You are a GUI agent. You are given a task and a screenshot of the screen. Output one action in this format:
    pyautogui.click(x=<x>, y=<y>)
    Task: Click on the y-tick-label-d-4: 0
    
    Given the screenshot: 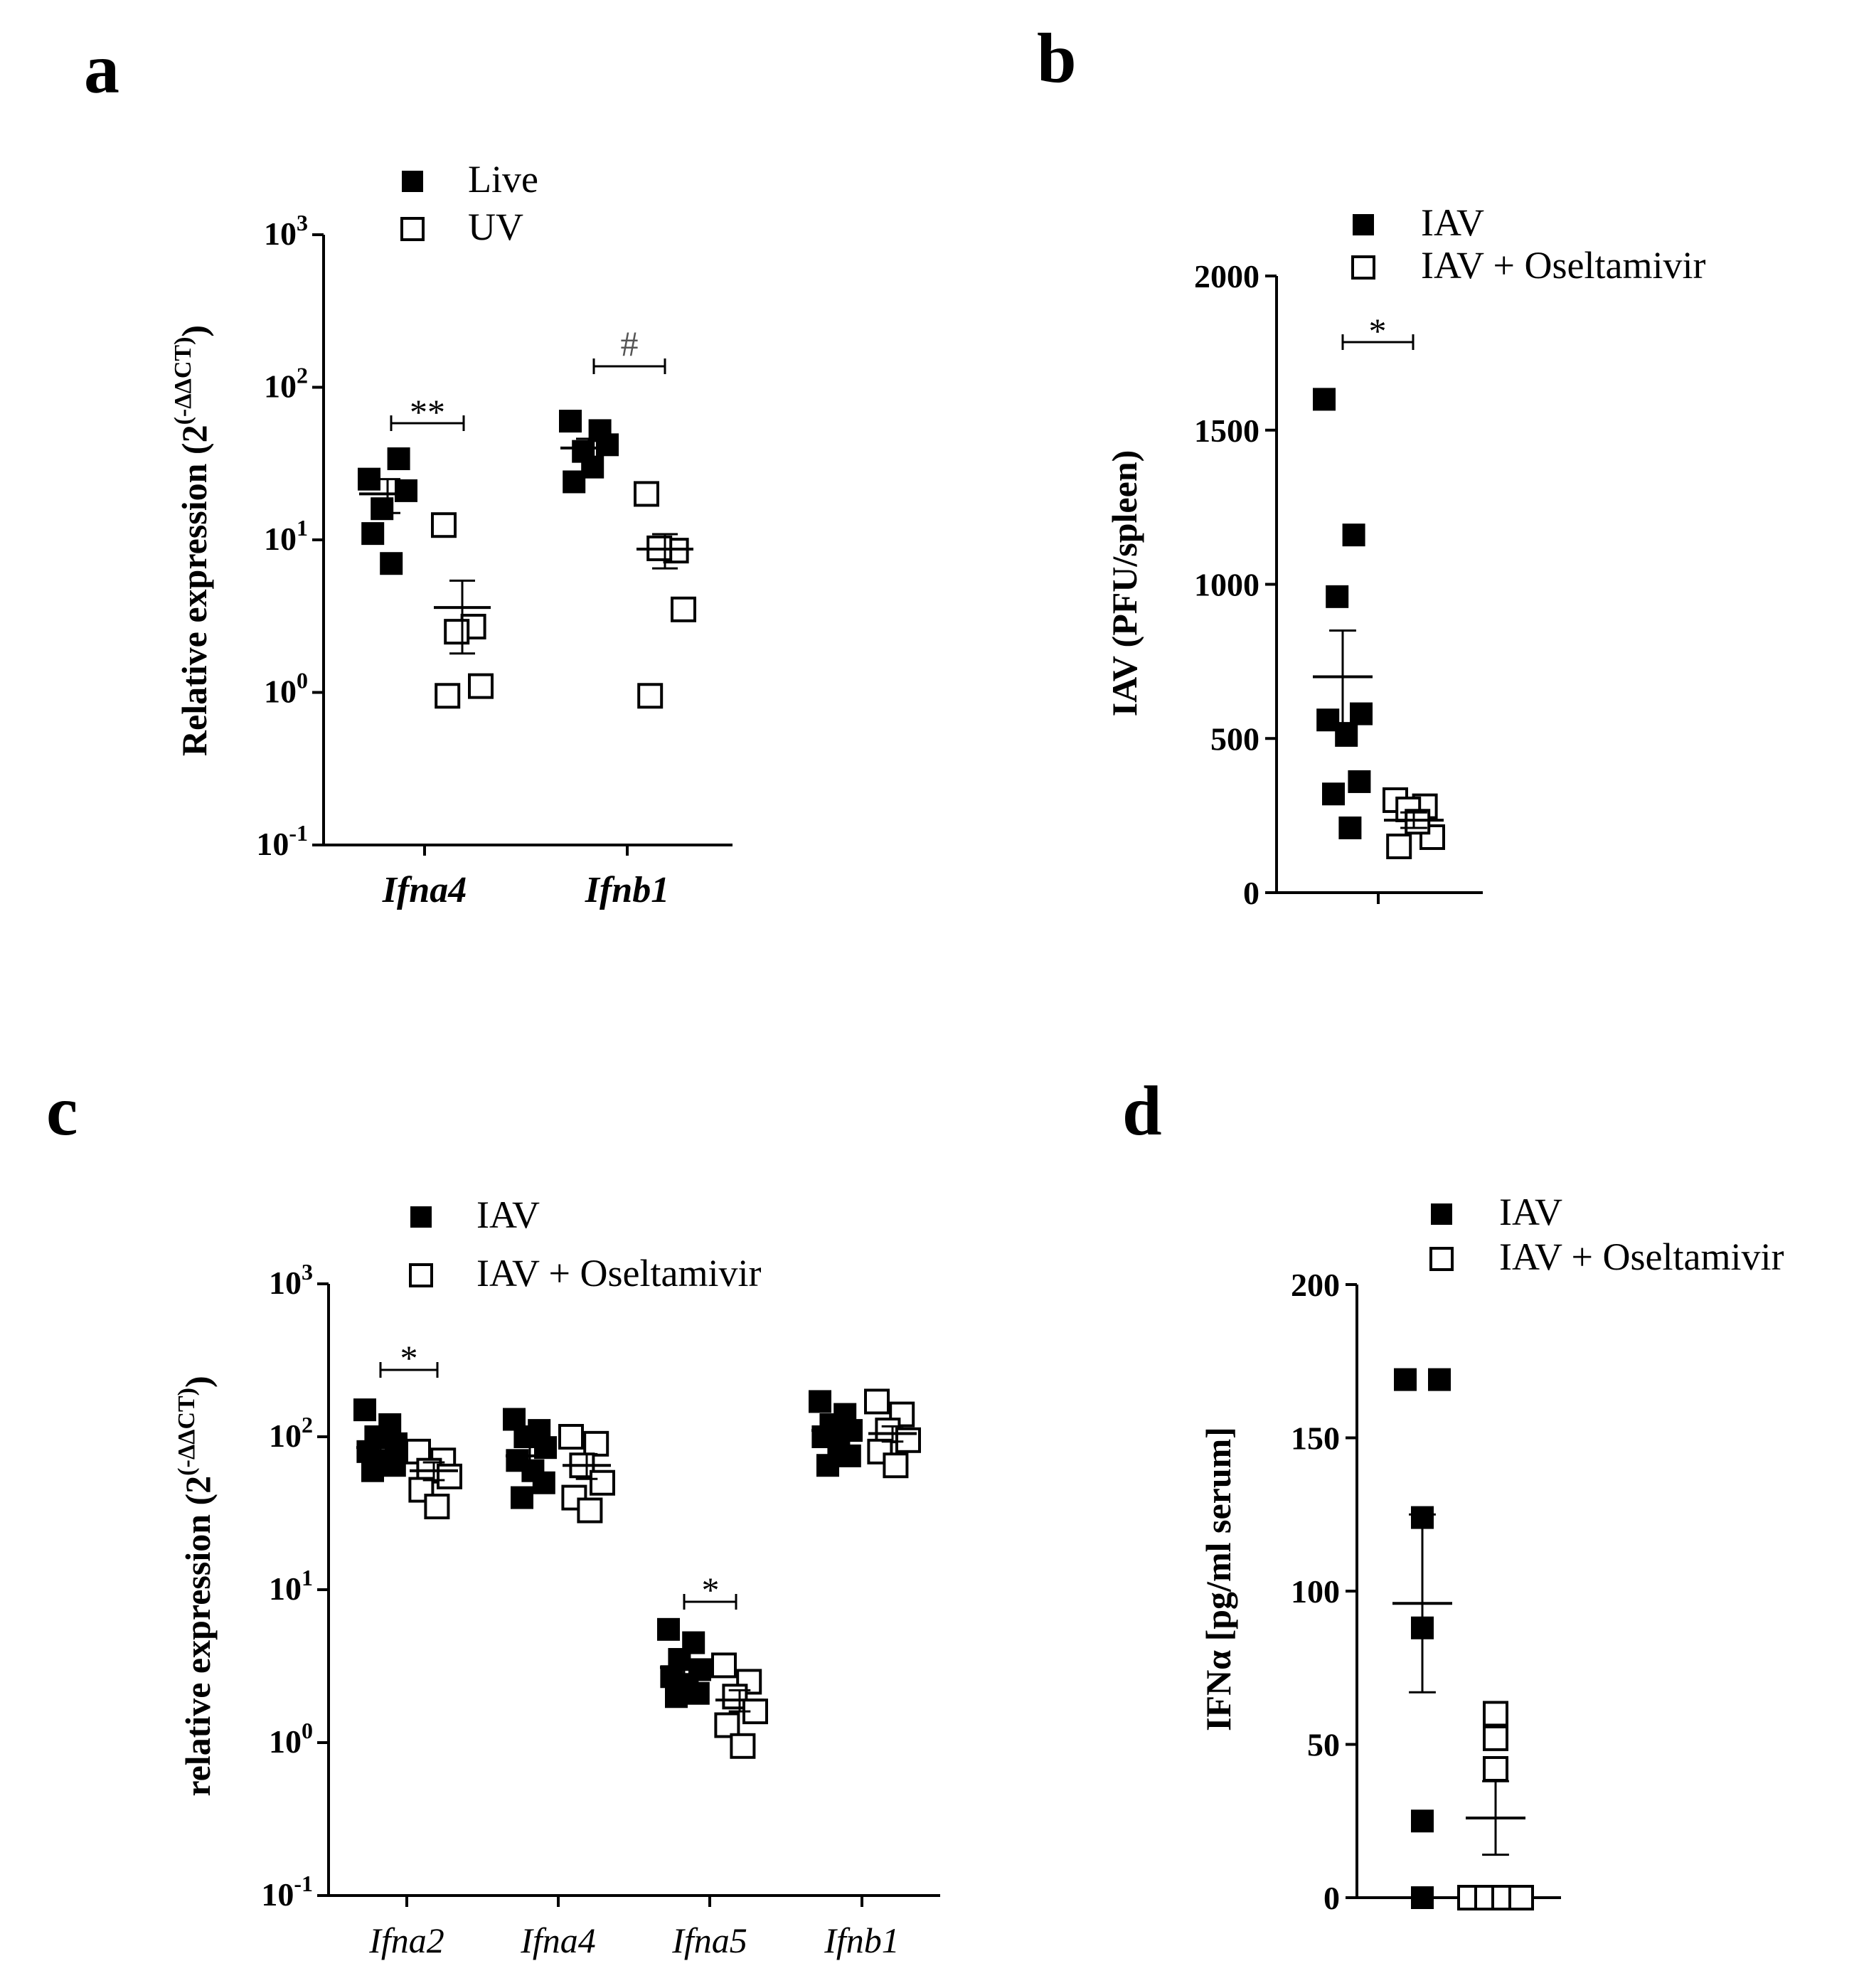 What is the action you would take?
    pyautogui.click(x=1331, y=1898)
    